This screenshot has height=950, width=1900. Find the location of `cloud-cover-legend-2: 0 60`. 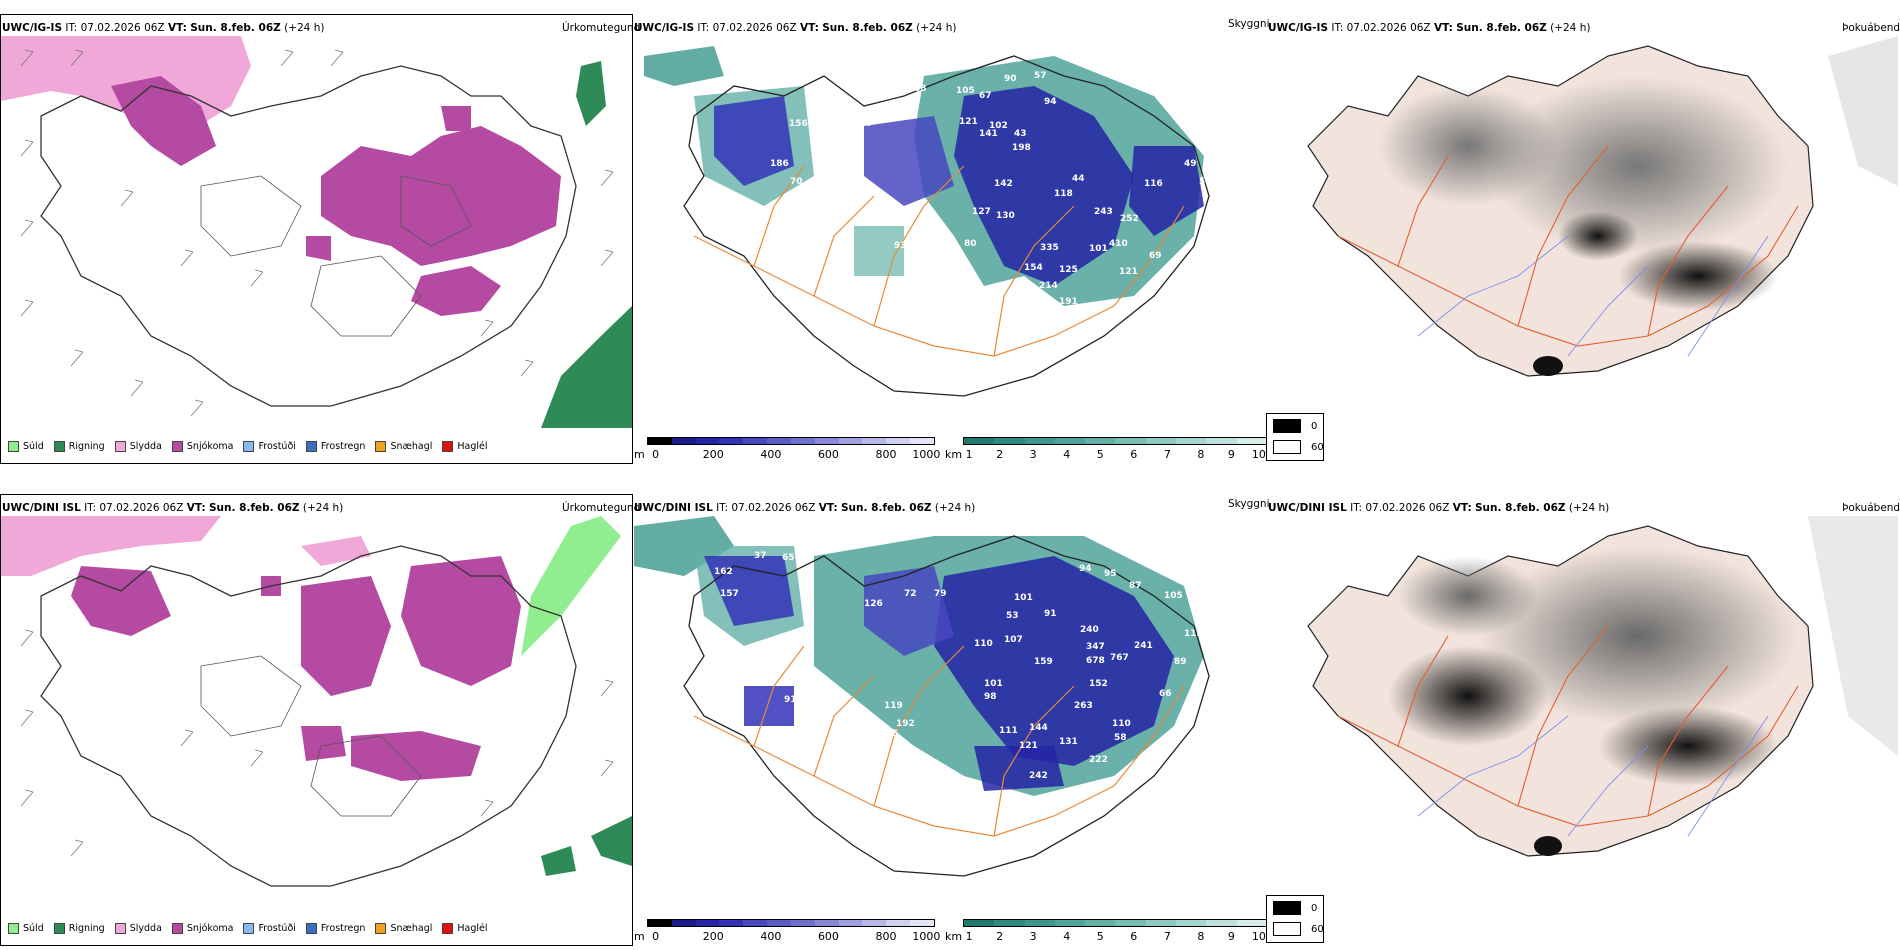

cloud-cover-legend-2: 0 60 is located at coordinates (1295, 919).